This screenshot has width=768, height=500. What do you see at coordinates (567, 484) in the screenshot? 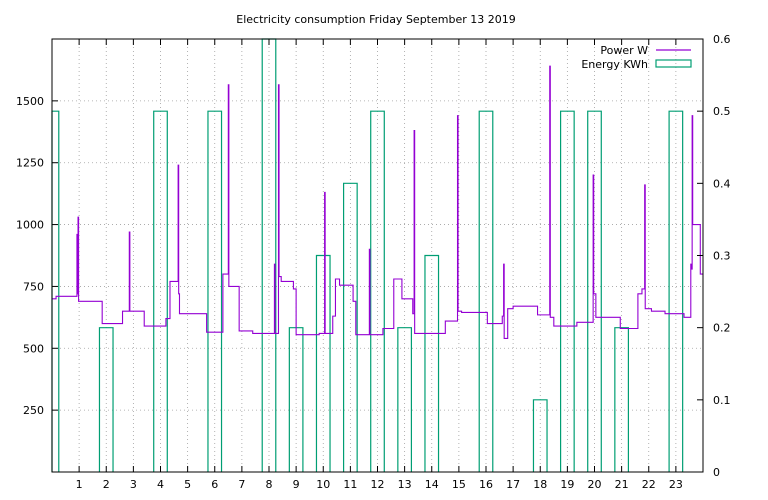
I see `x-tick-label: 19` at bounding box center [567, 484].